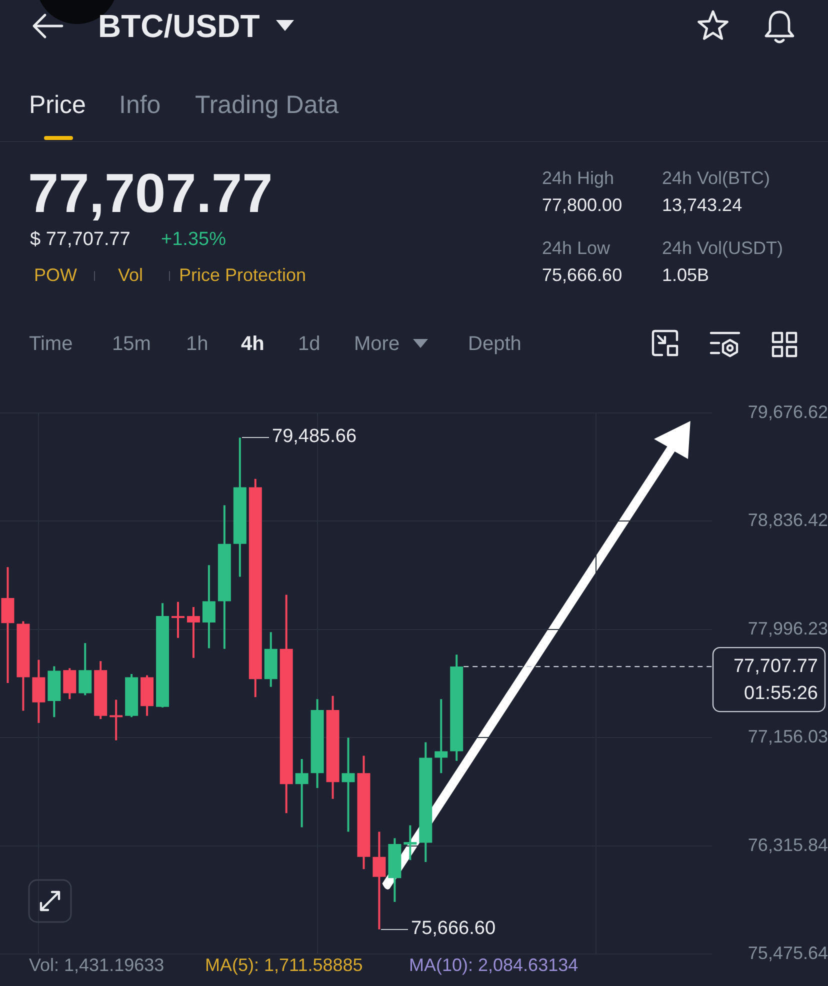  I want to click on text: 24h High, so click(578, 179).